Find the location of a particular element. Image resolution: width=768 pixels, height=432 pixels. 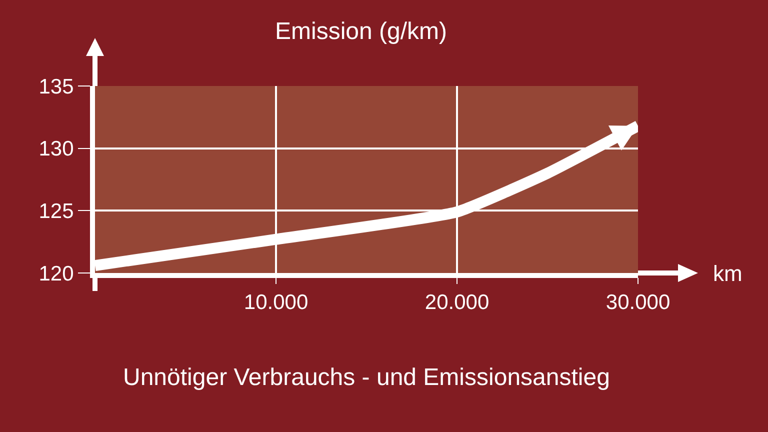

text: Unnötiger Verbrauchs - und Emissionsanstieg is located at coordinates (366, 377).